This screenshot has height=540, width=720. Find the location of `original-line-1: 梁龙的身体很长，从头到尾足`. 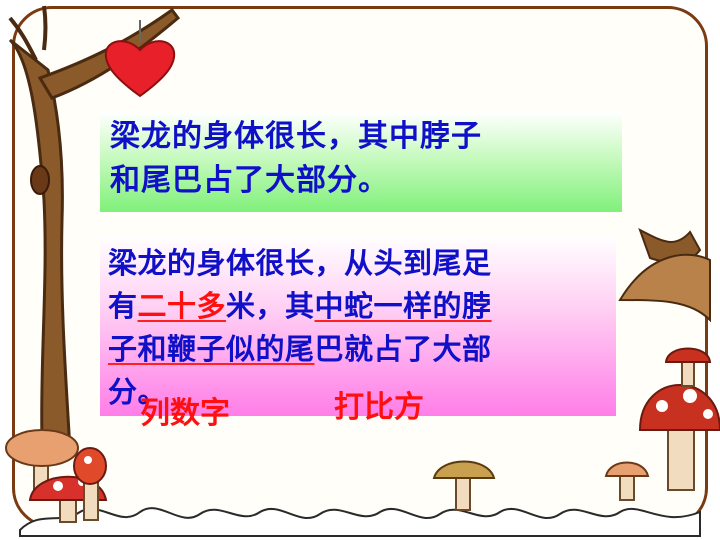

original-line-1: 梁龙的身体很长，从头到尾足 is located at coordinates (300, 263).